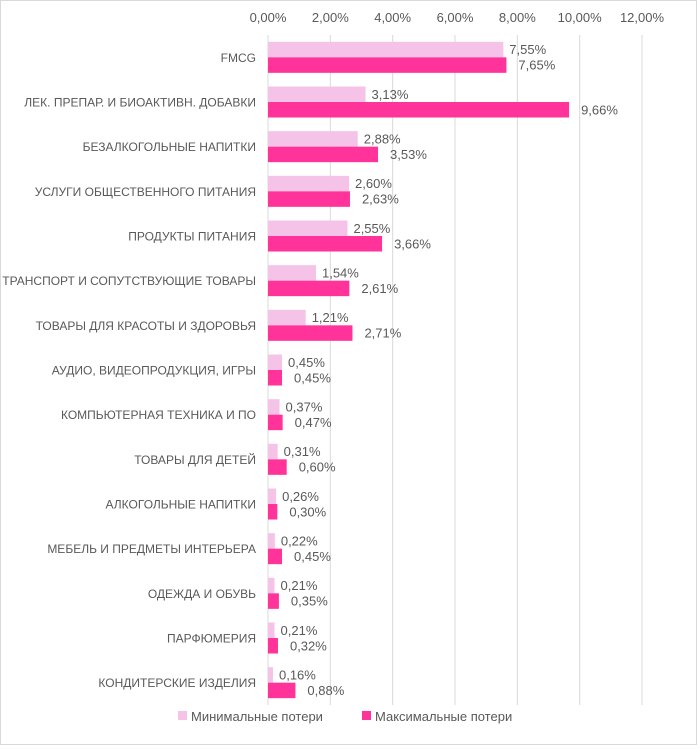 Image resolution: width=699 pixels, height=750 pixels. I want to click on data-label: 2,60%, so click(373, 183).